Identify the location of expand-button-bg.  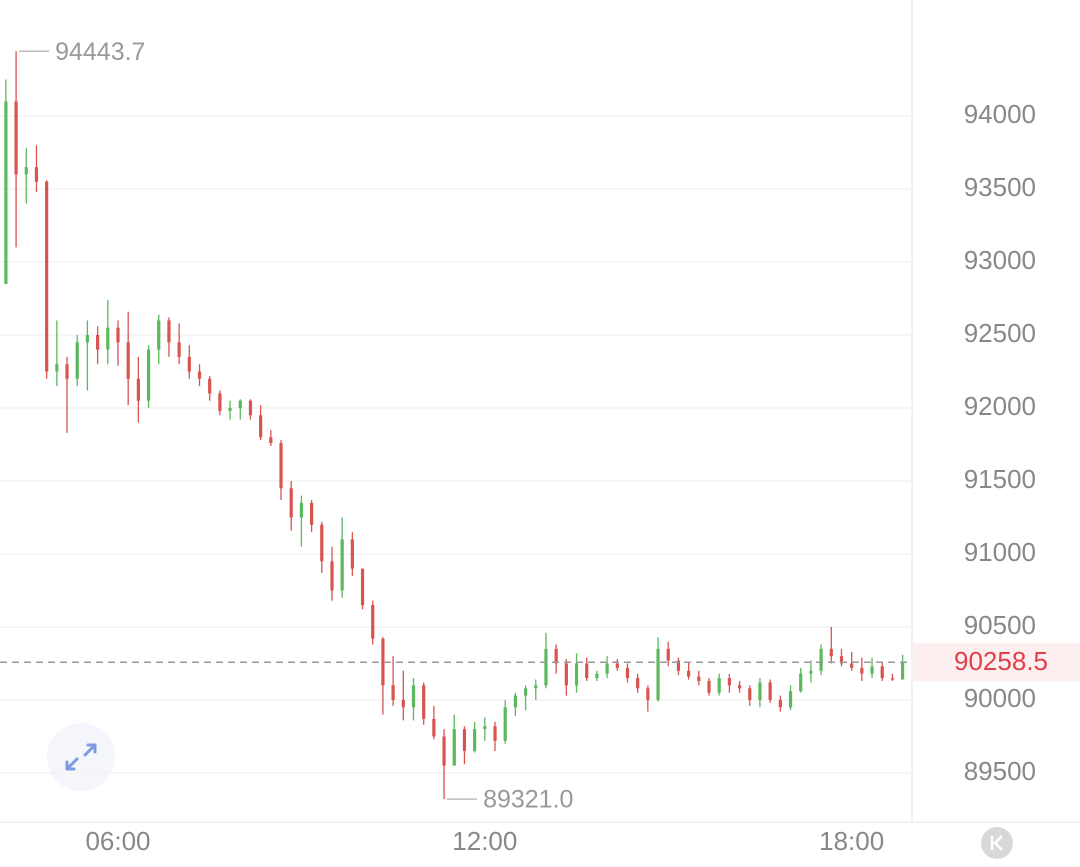
(81, 757).